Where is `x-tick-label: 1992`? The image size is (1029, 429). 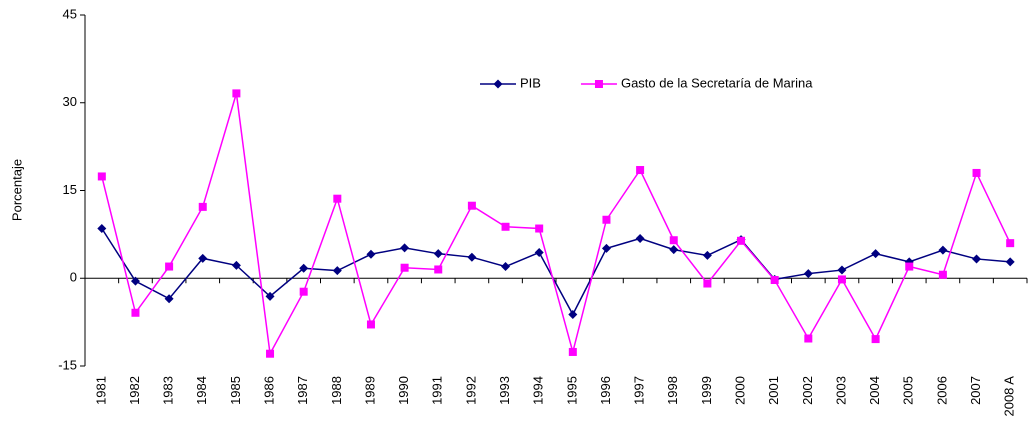
x-tick-label: 1992 is located at coordinates (470, 390).